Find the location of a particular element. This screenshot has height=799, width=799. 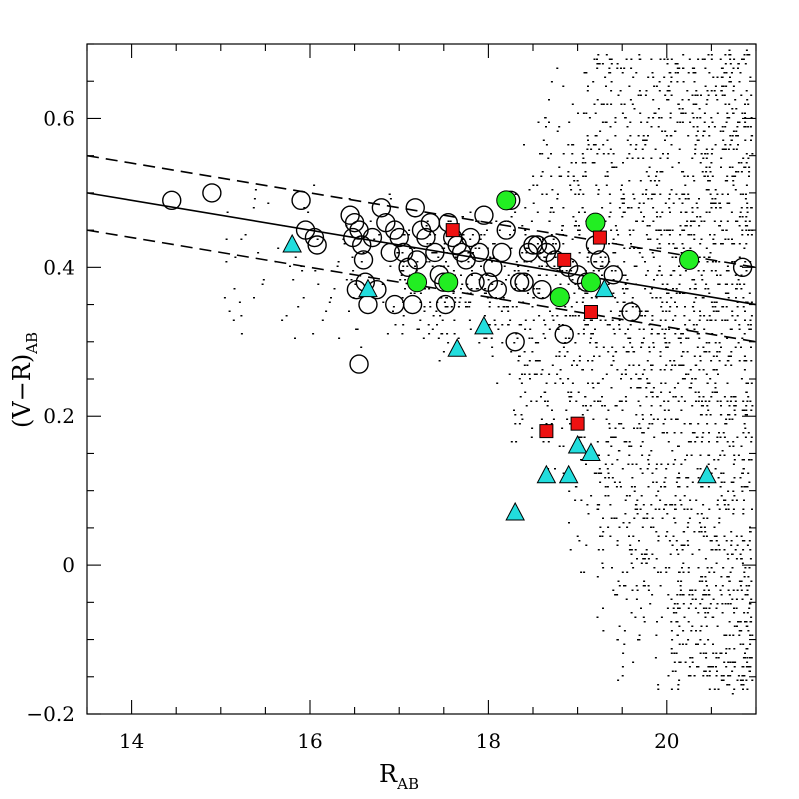

x-tick-label: 14 is located at coordinates (131, 741).